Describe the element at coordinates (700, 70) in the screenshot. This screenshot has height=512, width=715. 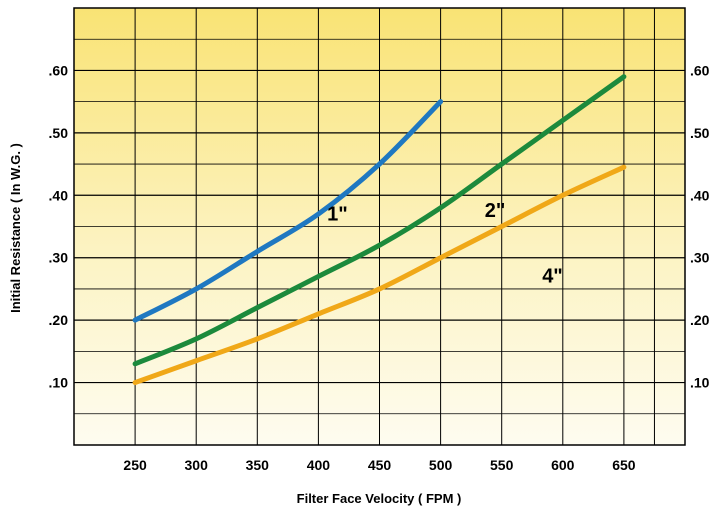
I see `y-tick-label-right: .60` at that location.